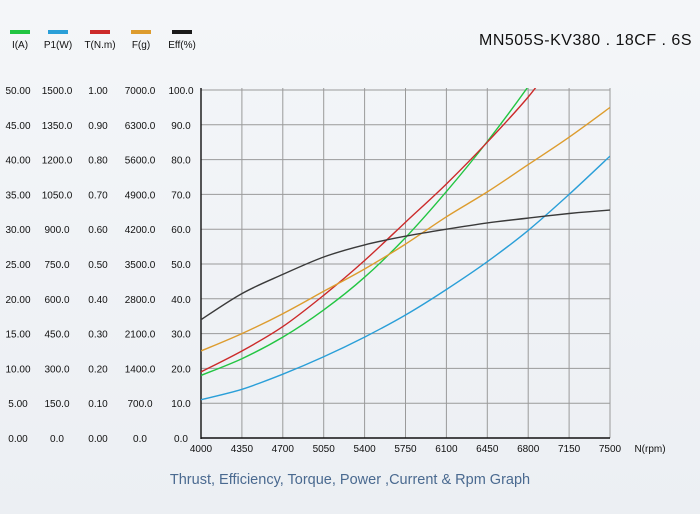 The image size is (700, 514). What do you see at coordinates (140, 335) in the screenshot?
I see `y-tick-label-thrust: 2100.0` at bounding box center [140, 335].